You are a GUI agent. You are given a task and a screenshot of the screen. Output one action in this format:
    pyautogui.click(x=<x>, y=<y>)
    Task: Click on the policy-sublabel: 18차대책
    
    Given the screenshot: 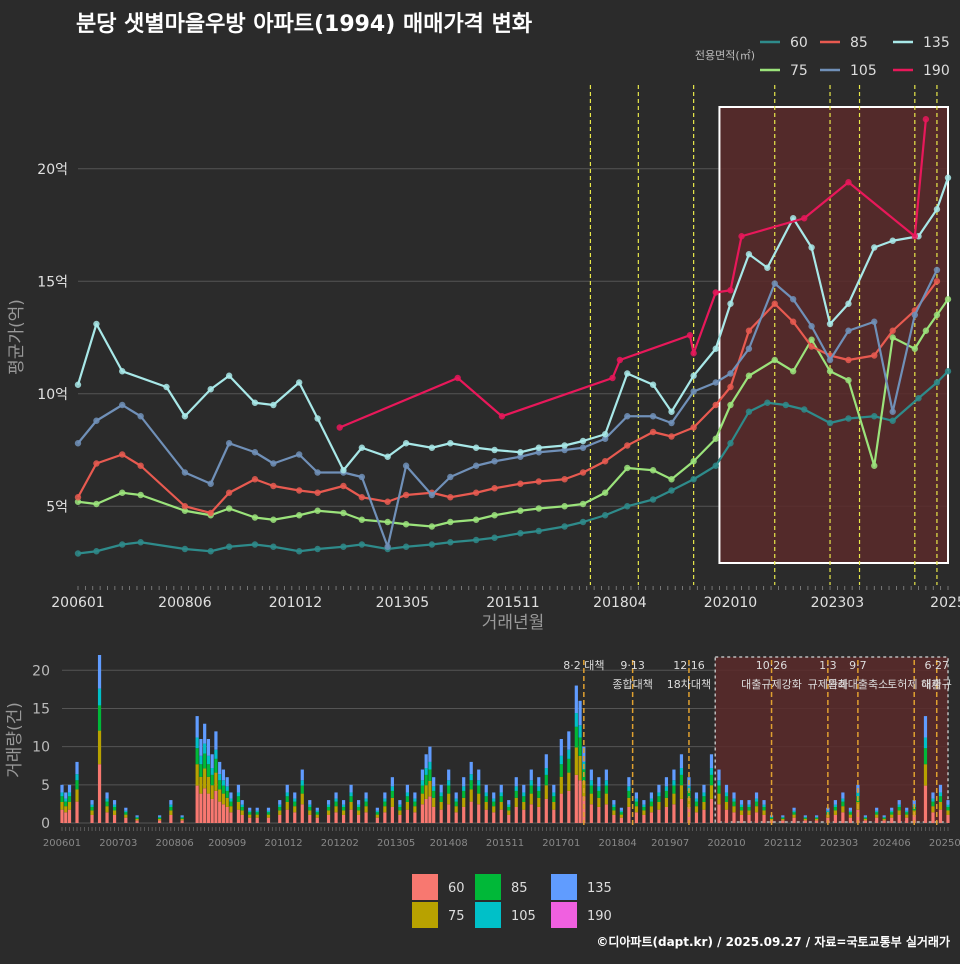 What is the action you would take?
    pyautogui.click(x=689, y=684)
    